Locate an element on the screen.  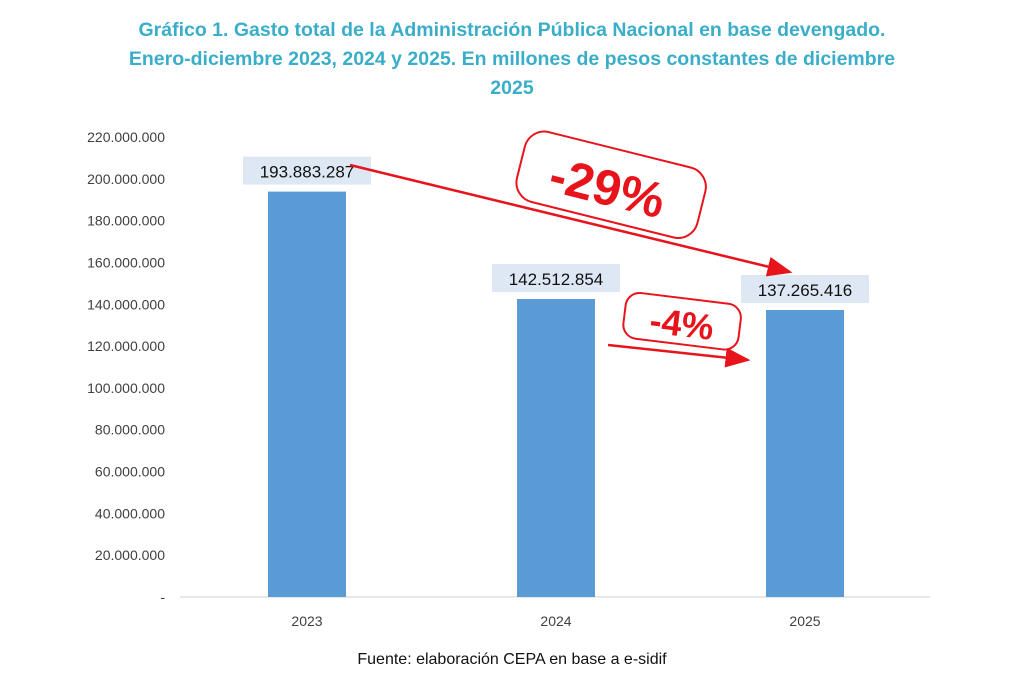
data-label-2023: 193.883.287 is located at coordinates (307, 172).